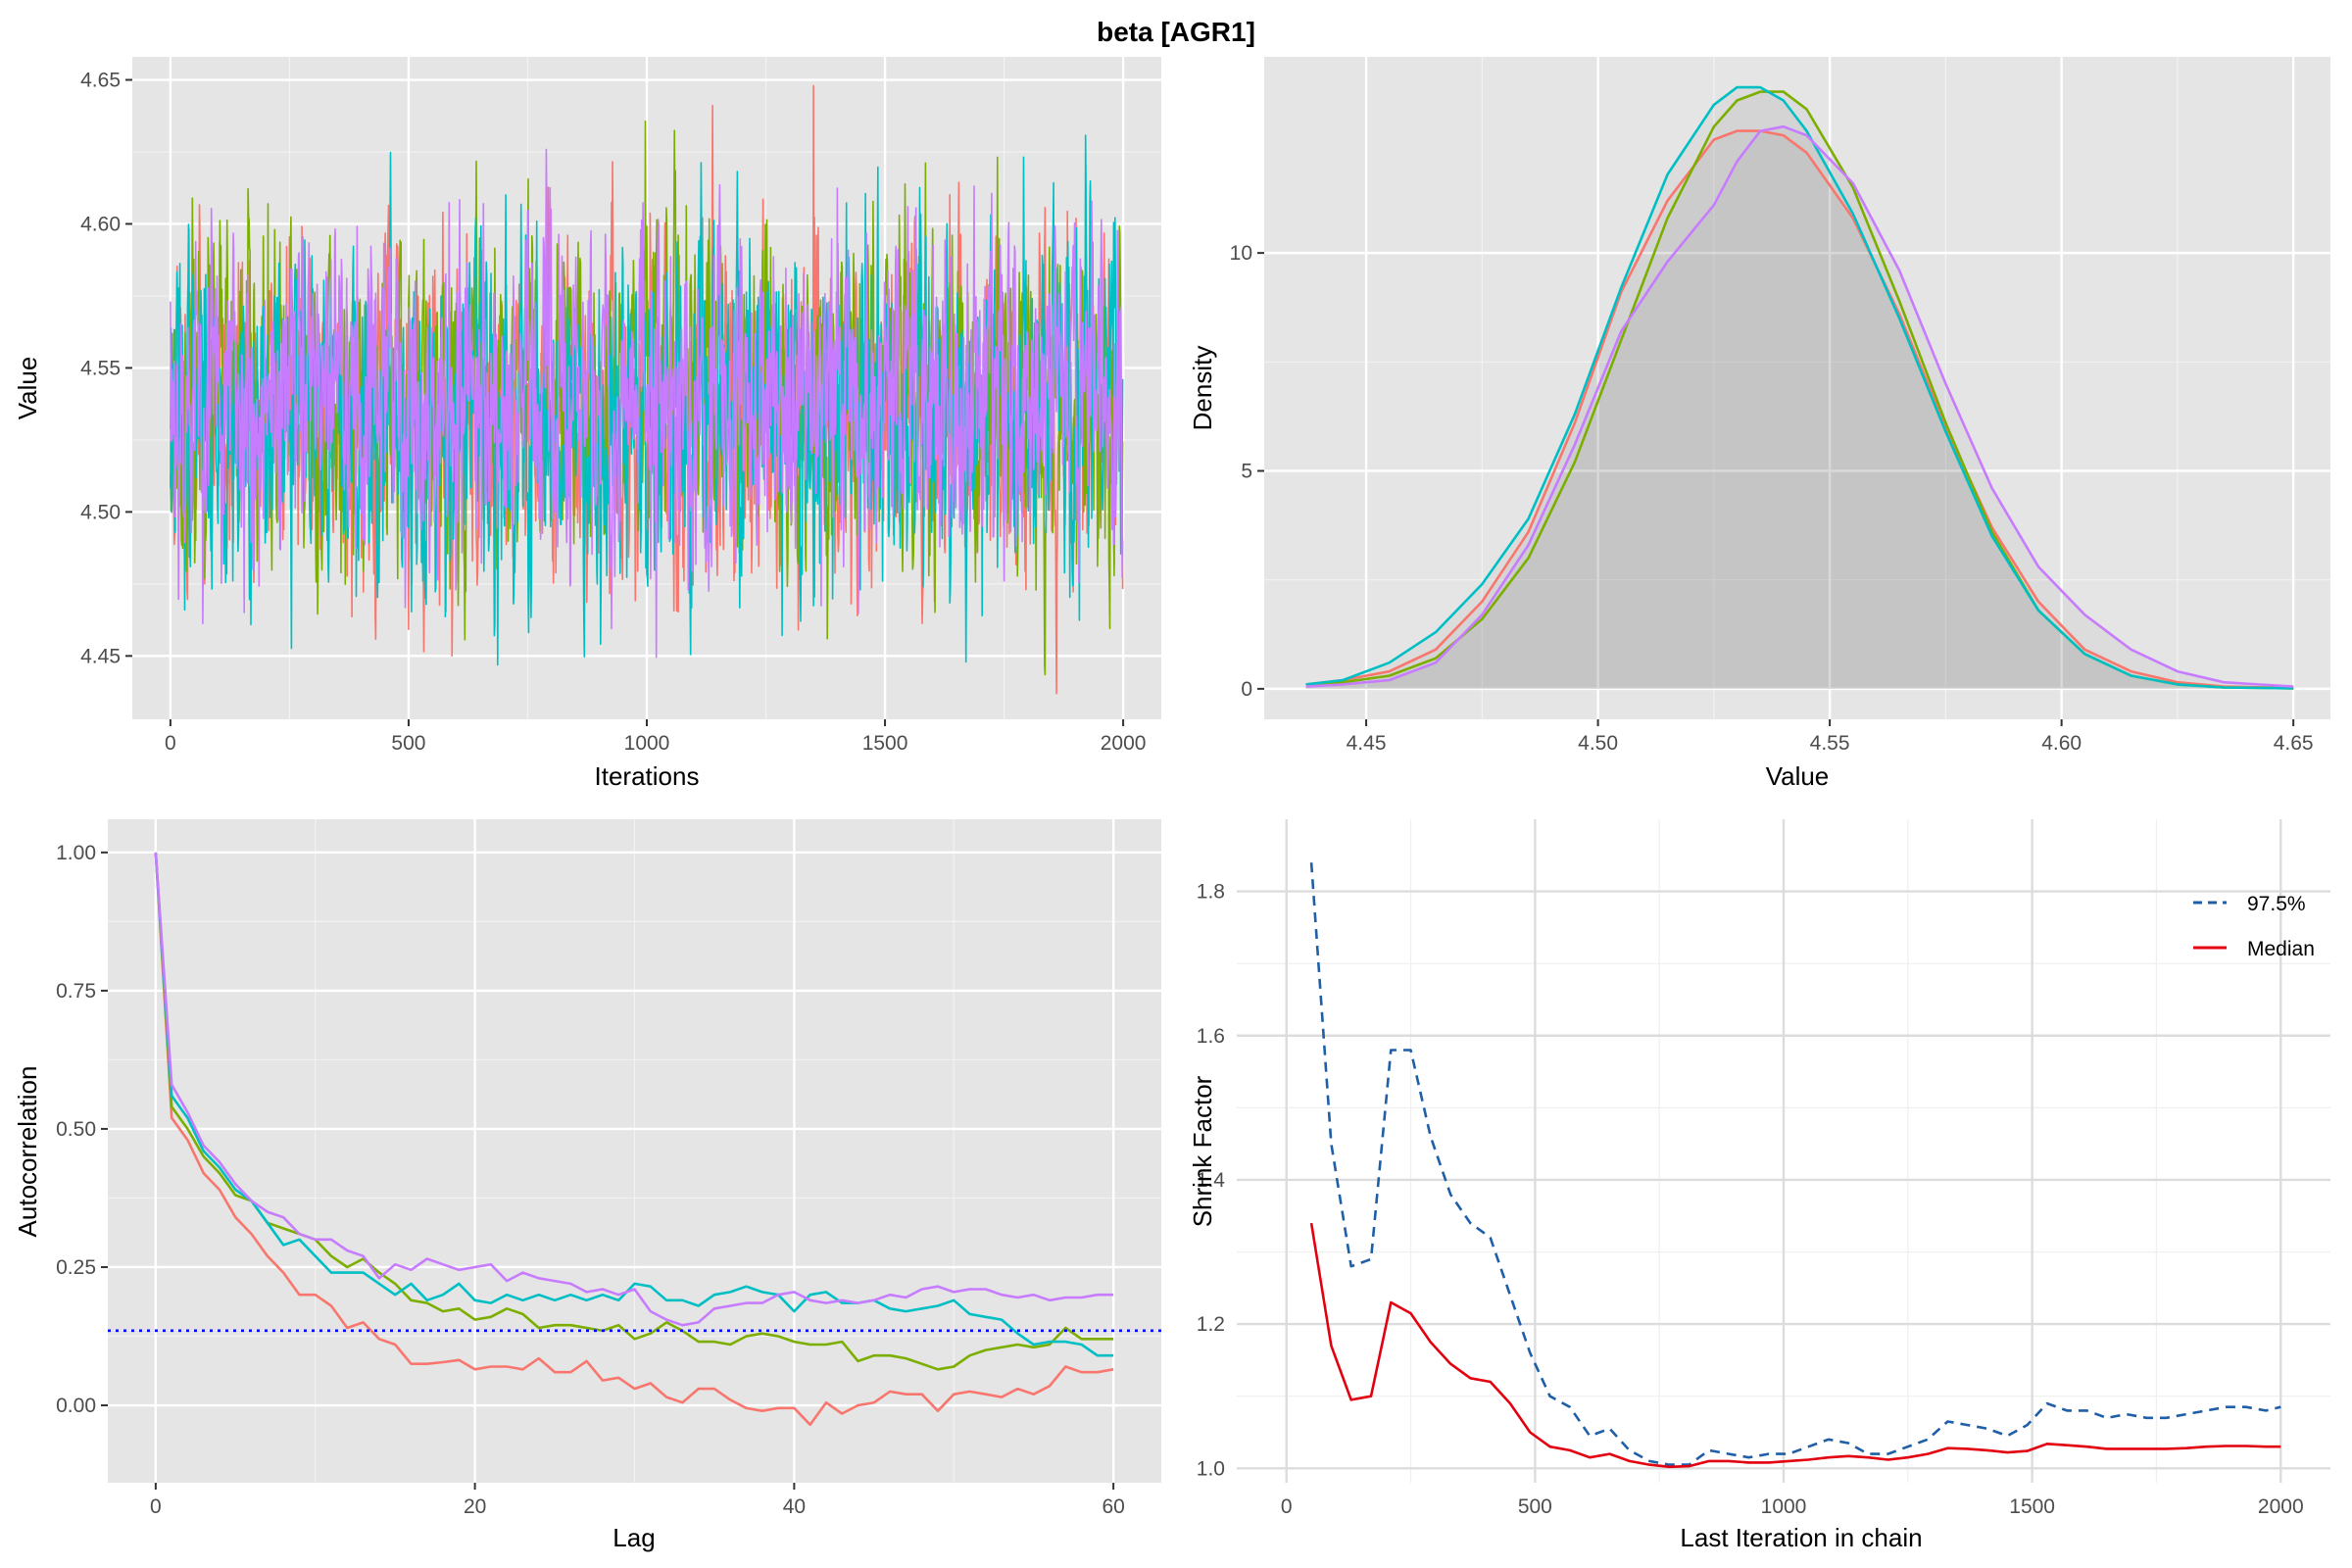  What do you see at coordinates (76, 1267) in the screenshot?
I see `acf-y-tick-label: 0.25` at bounding box center [76, 1267].